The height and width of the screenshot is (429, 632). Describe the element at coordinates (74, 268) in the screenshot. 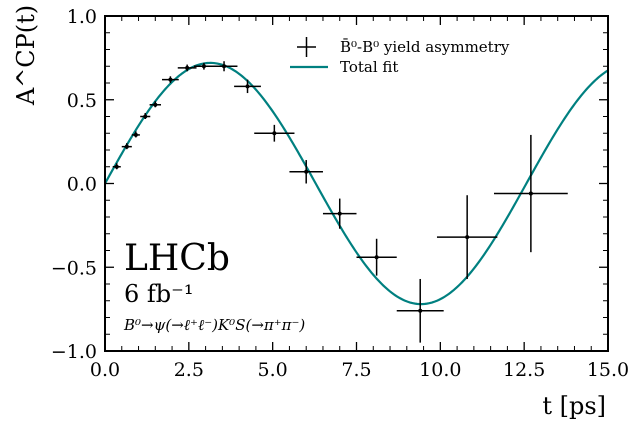

I see `y-tick-label: −0.5` at that location.